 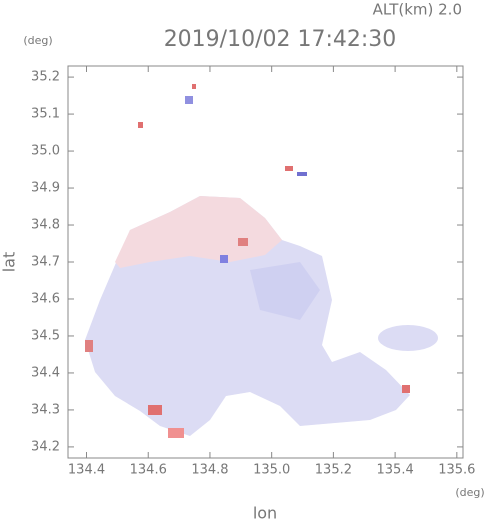 What do you see at coordinates (45, 335) in the screenshot?
I see `y-tick-label: 34.5` at bounding box center [45, 335].